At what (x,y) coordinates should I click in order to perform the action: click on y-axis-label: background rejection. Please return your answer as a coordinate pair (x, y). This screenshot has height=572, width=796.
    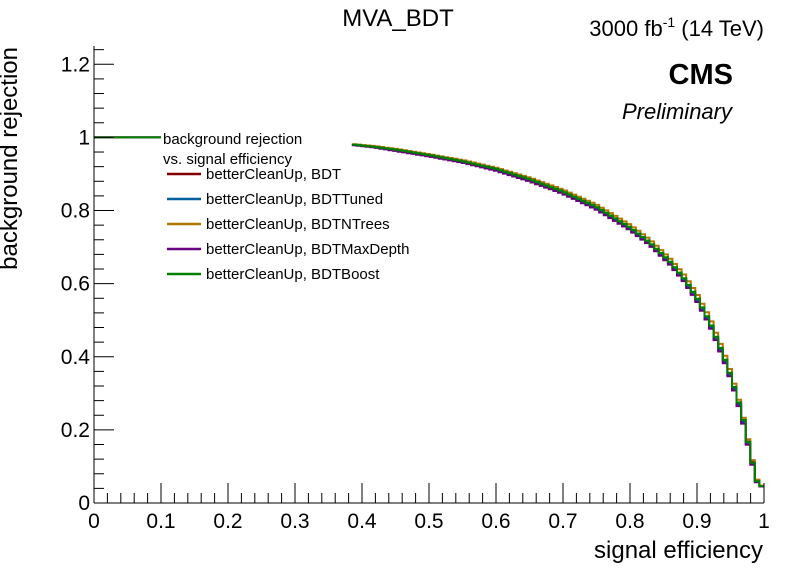
    Looking at the image, I should click on (11, 158).